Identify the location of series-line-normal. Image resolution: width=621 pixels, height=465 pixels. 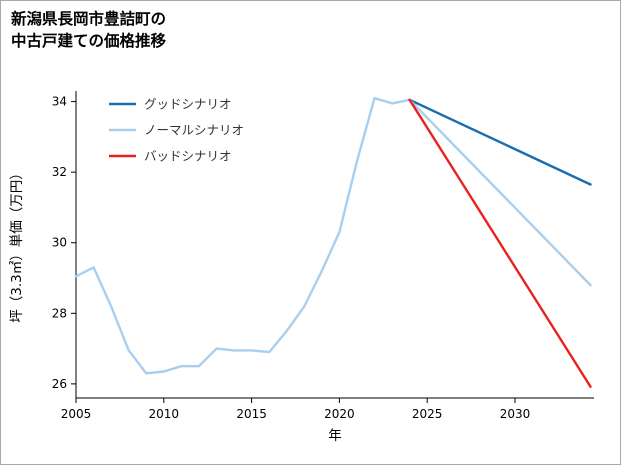
(500, 192).